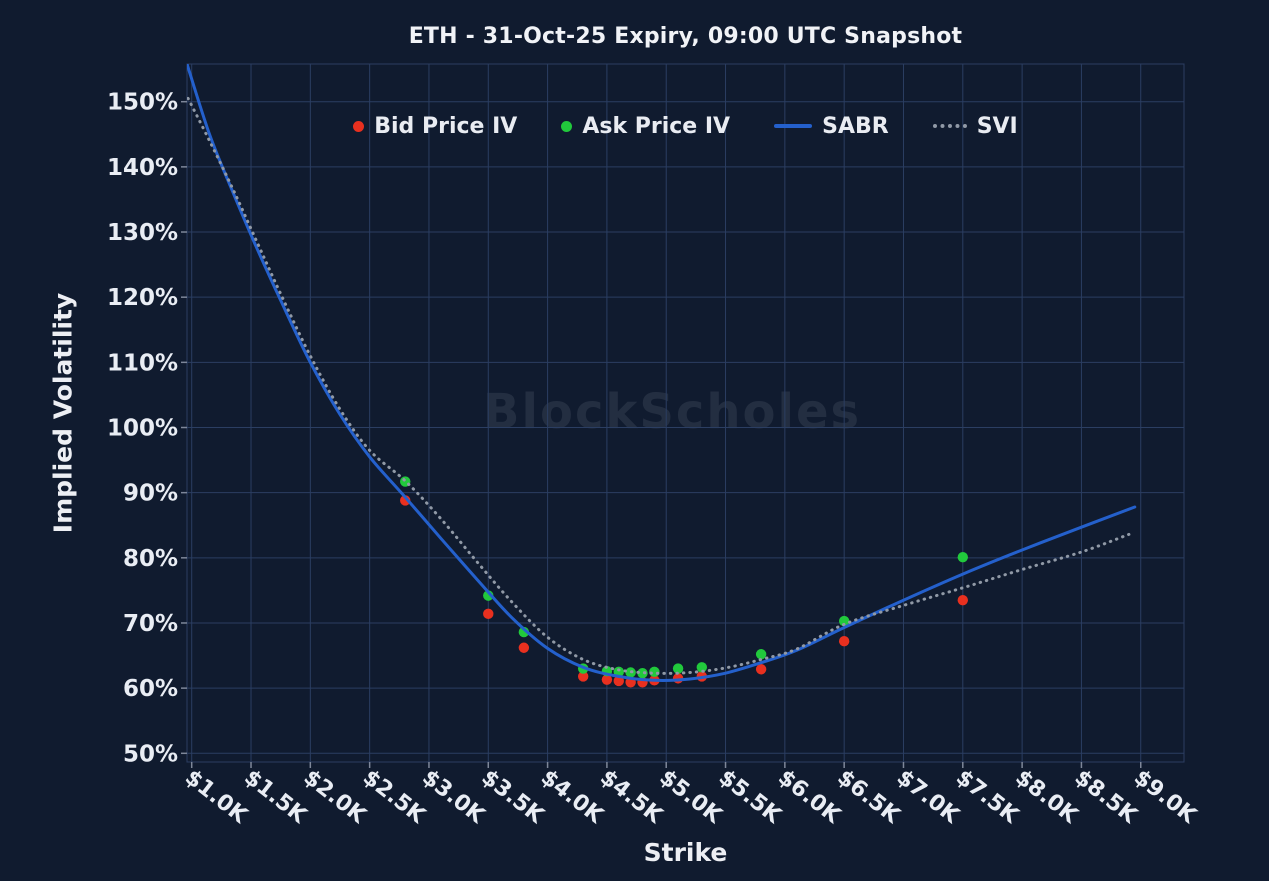  I want to click on svg-text: 110%, so click(142, 363).